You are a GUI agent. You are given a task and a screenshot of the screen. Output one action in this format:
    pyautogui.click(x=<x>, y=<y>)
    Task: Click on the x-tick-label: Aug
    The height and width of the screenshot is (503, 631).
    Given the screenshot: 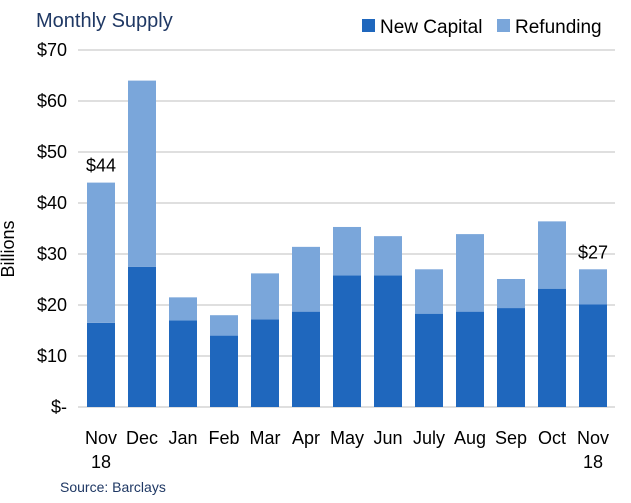 What is the action you would take?
    pyautogui.click(x=470, y=438)
    